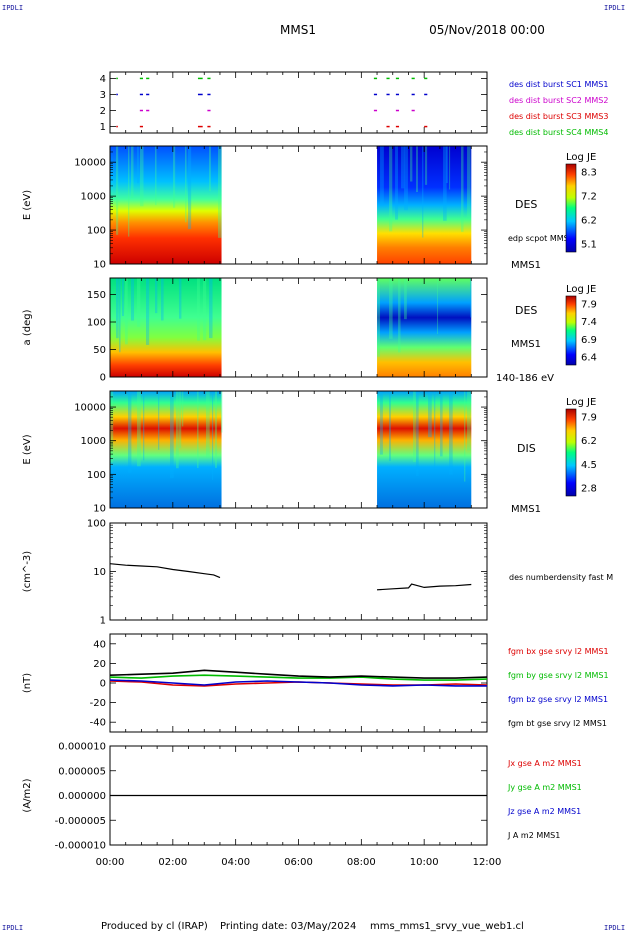 The height and width of the screenshot is (934, 630). I want to click on y-tick-label: 2, so click(103, 111).